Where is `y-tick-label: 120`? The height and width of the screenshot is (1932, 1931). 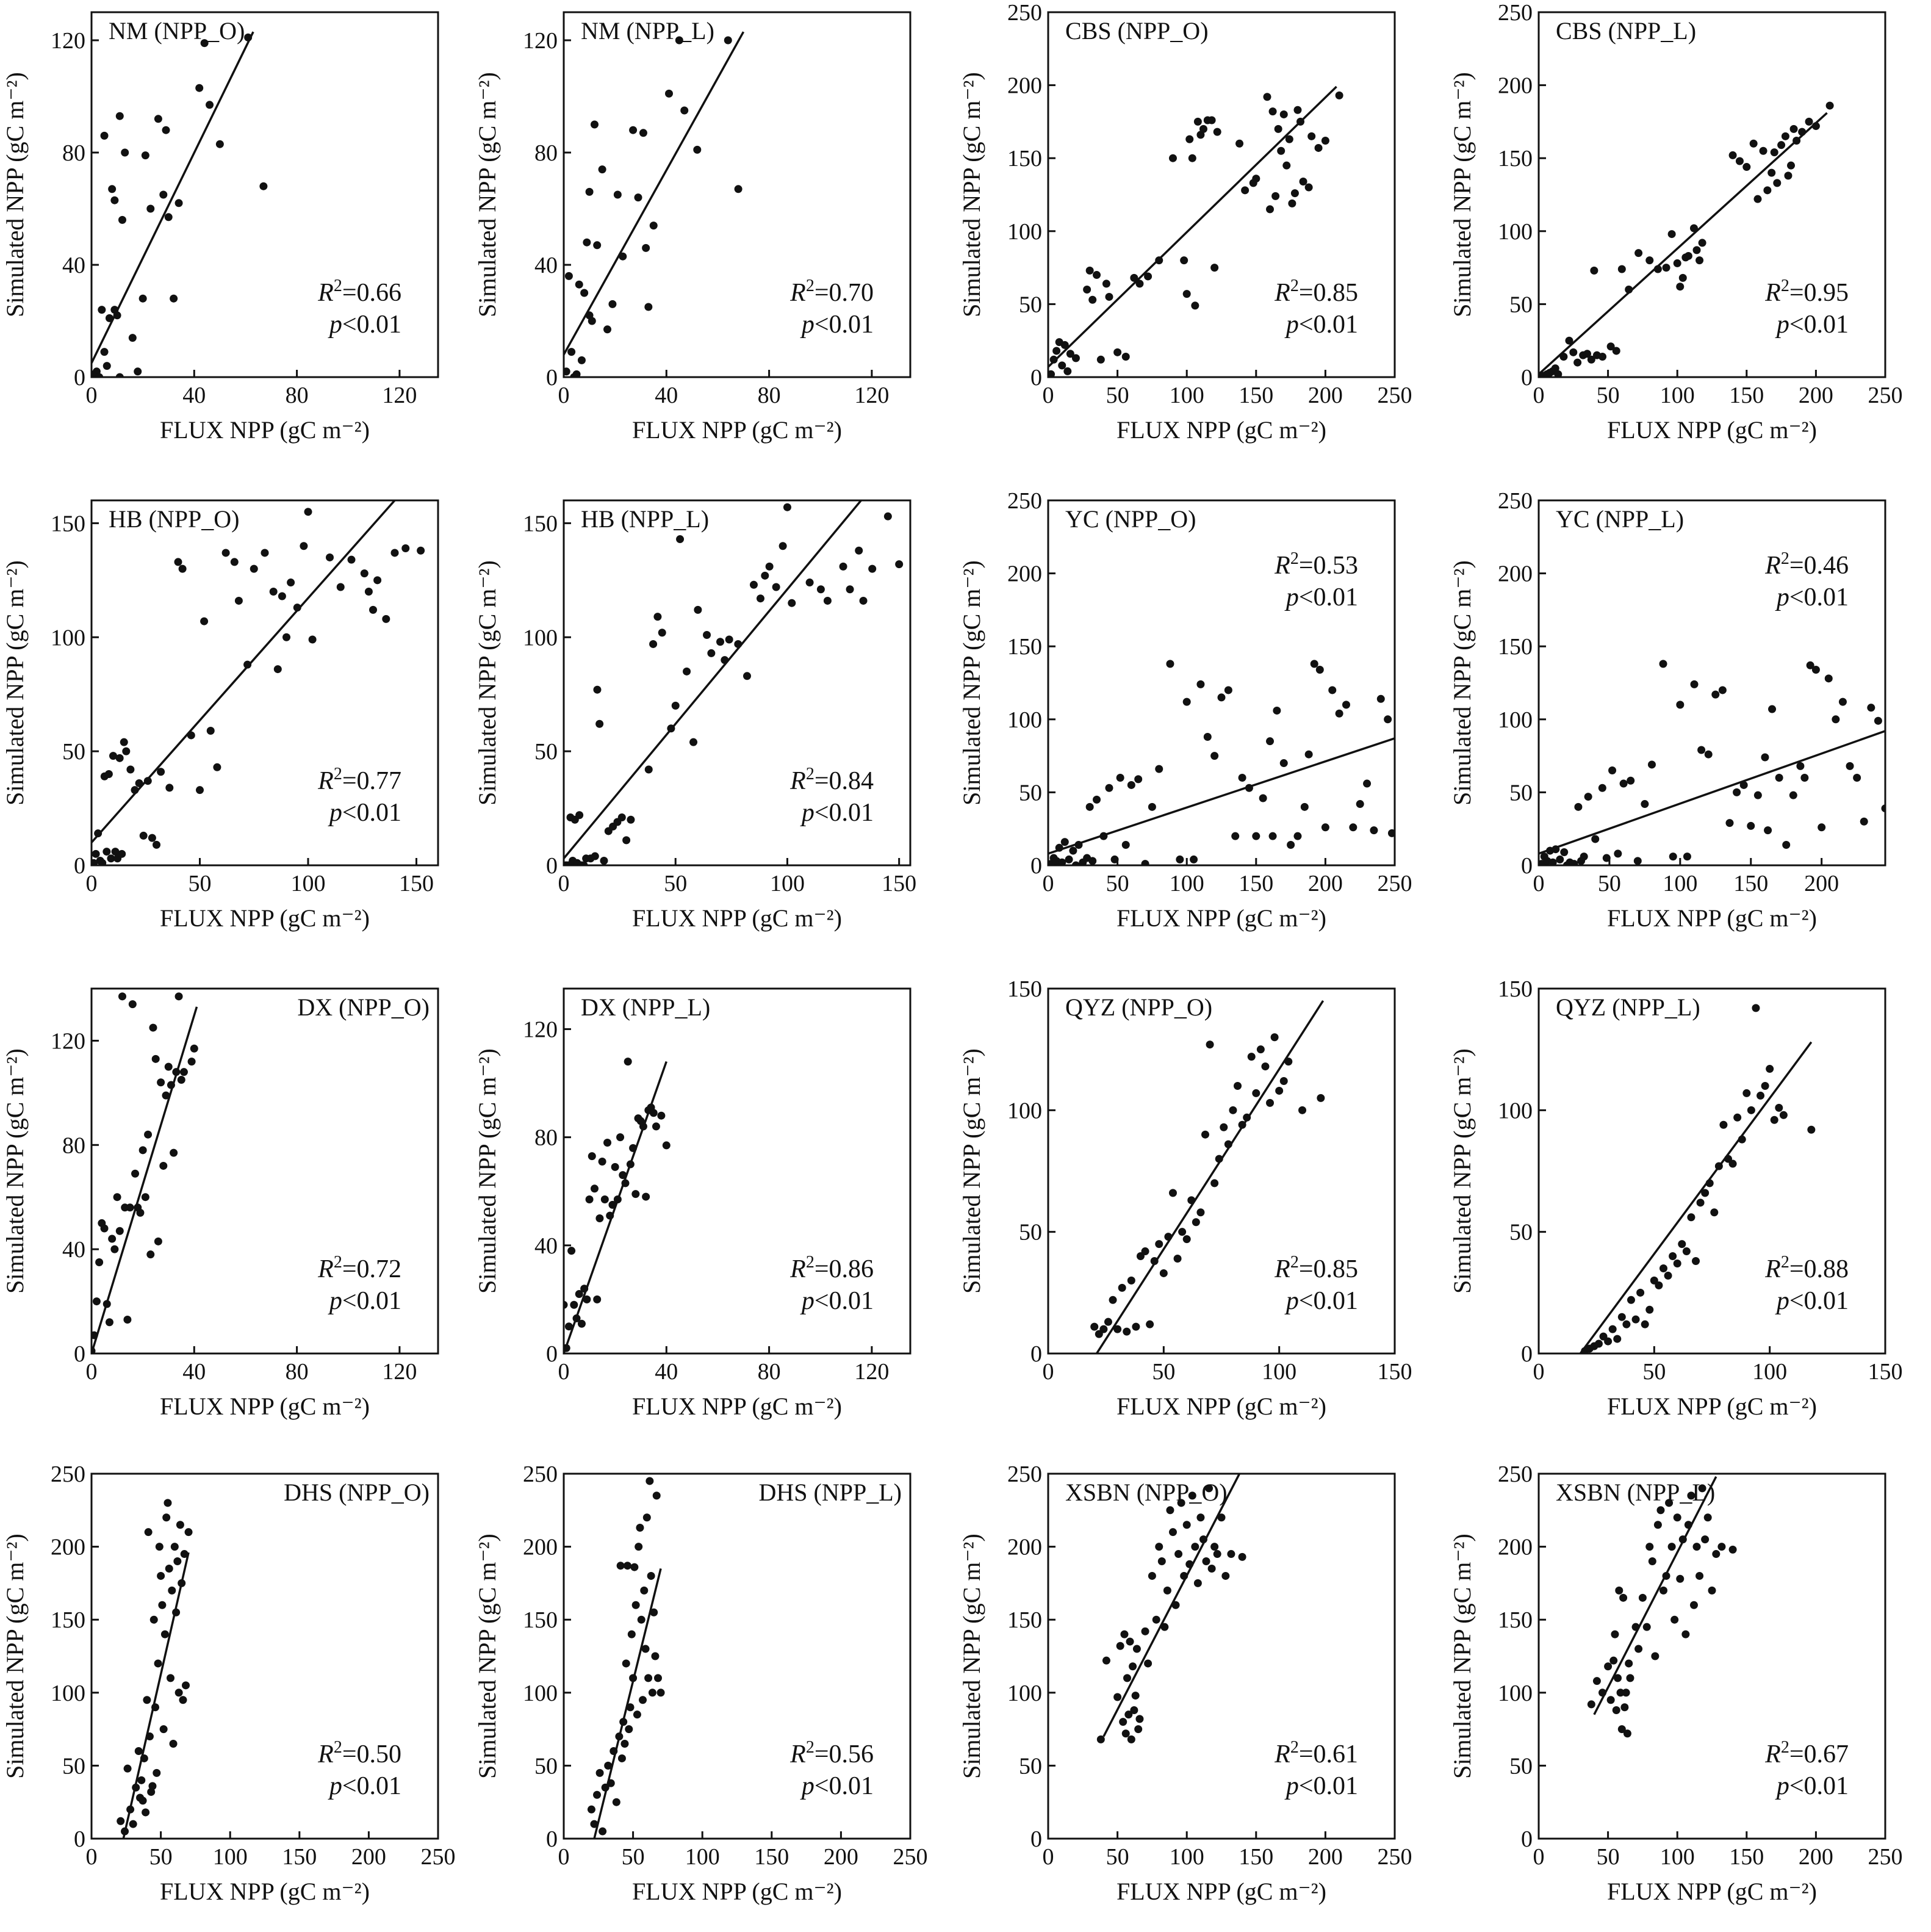
y-tick-label: 120 is located at coordinates (540, 41).